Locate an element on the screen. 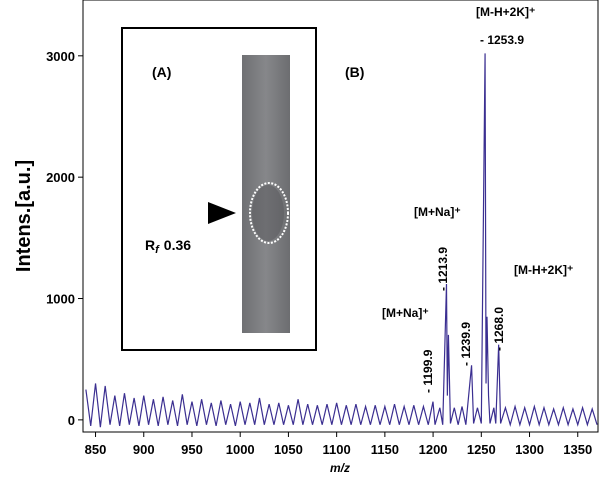 This screenshot has height=482, width=600. arrow is located at coordinates (222, 213).